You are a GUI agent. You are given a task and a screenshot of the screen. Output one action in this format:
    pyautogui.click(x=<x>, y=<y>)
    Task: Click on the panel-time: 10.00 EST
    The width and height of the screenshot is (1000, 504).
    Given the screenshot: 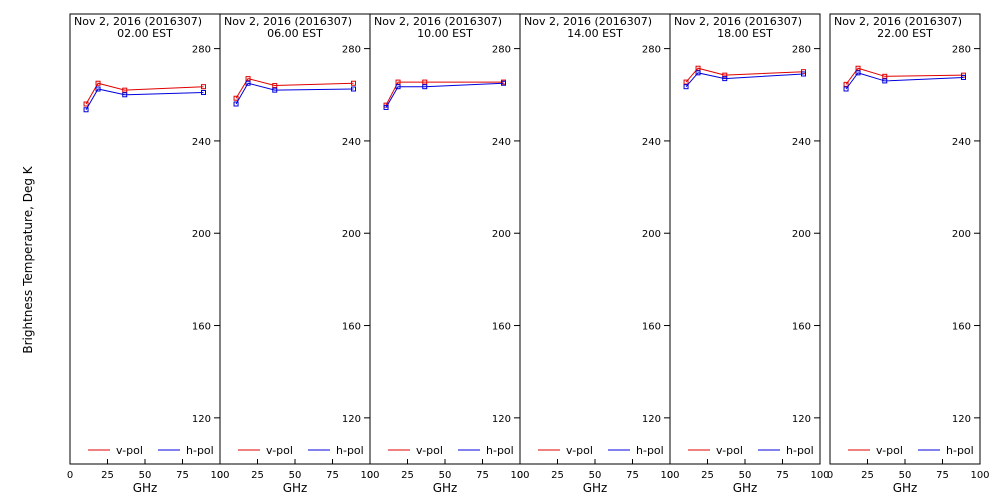 What is the action you would take?
    pyautogui.click(x=445, y=33)
    